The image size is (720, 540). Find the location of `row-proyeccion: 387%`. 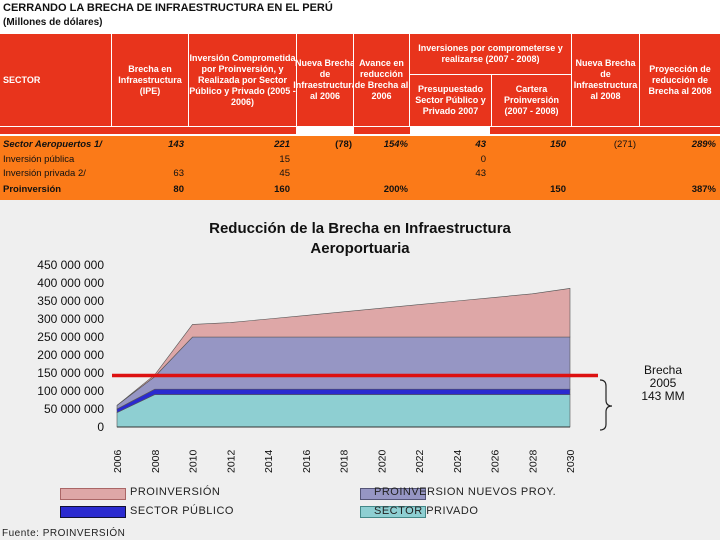

row-proyeccion: 387% is located at coordinates (703, 189).